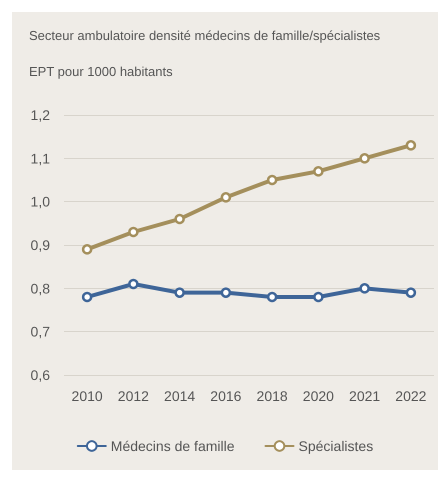  I want to click on y-tick-label: 0,8, so click(40, 288).